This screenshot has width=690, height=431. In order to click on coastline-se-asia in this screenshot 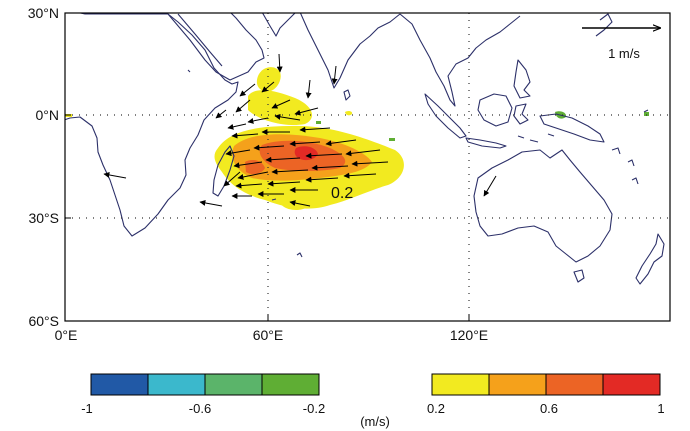, I will do `click(460, 60)`.